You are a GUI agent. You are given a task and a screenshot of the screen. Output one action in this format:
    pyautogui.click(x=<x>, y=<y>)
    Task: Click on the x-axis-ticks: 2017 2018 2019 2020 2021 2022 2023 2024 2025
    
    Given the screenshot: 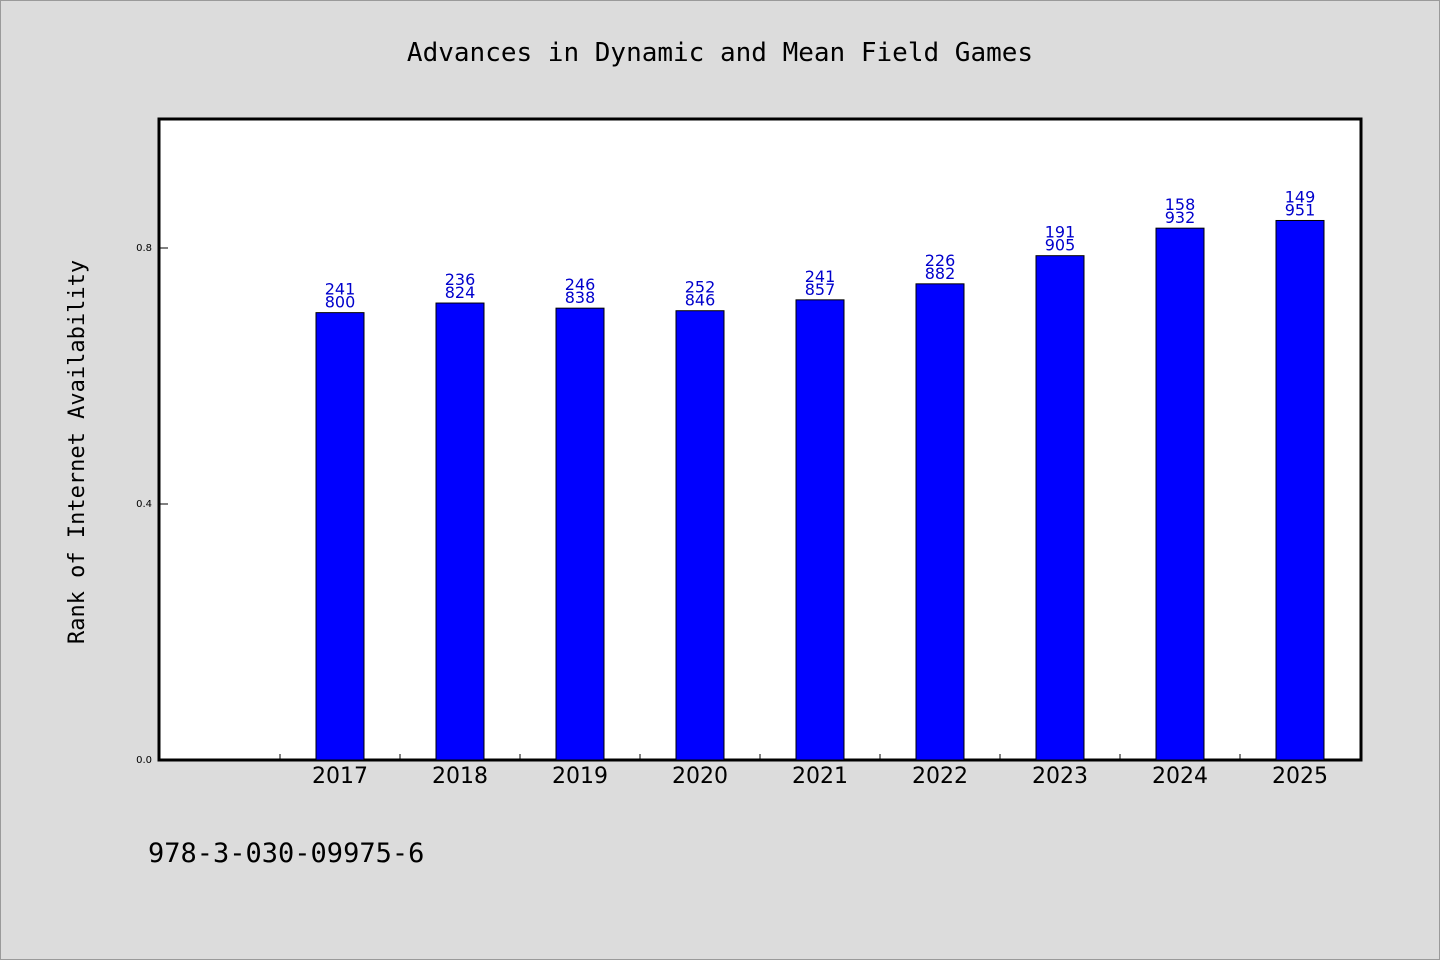 What is the action you would take?
    pyautogui.click(x=803, y=771)
    